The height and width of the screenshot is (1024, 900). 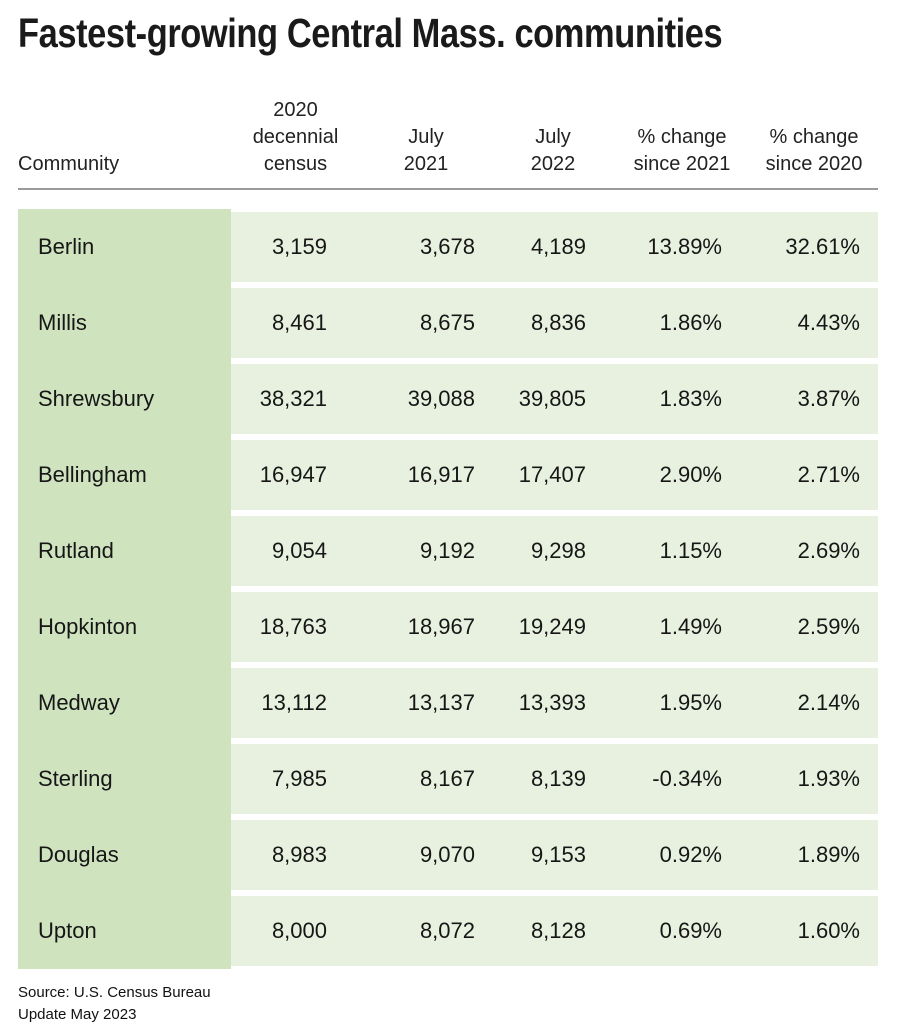 I want to click on pct-change-since-2021-cell: -0.34%, so click(x=682, y=779).